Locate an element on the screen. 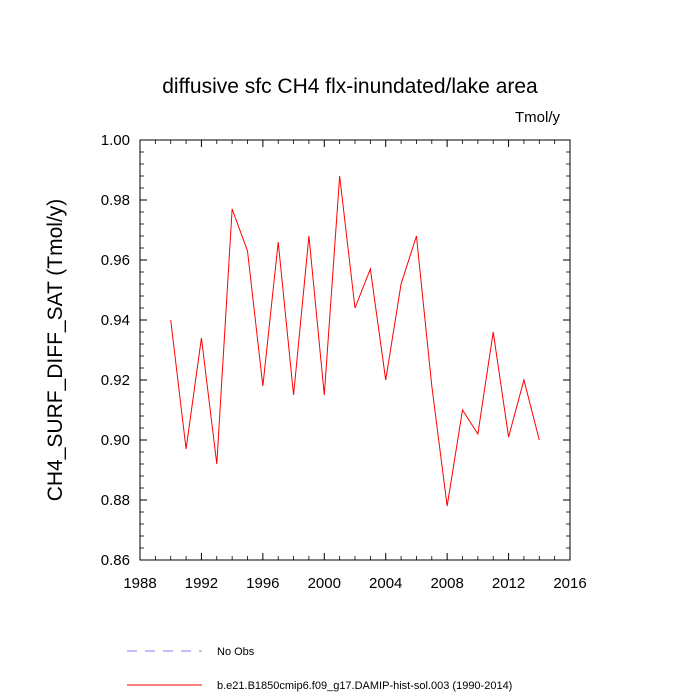  x-tick-label: 2000 is located at coordinates (324, 583).